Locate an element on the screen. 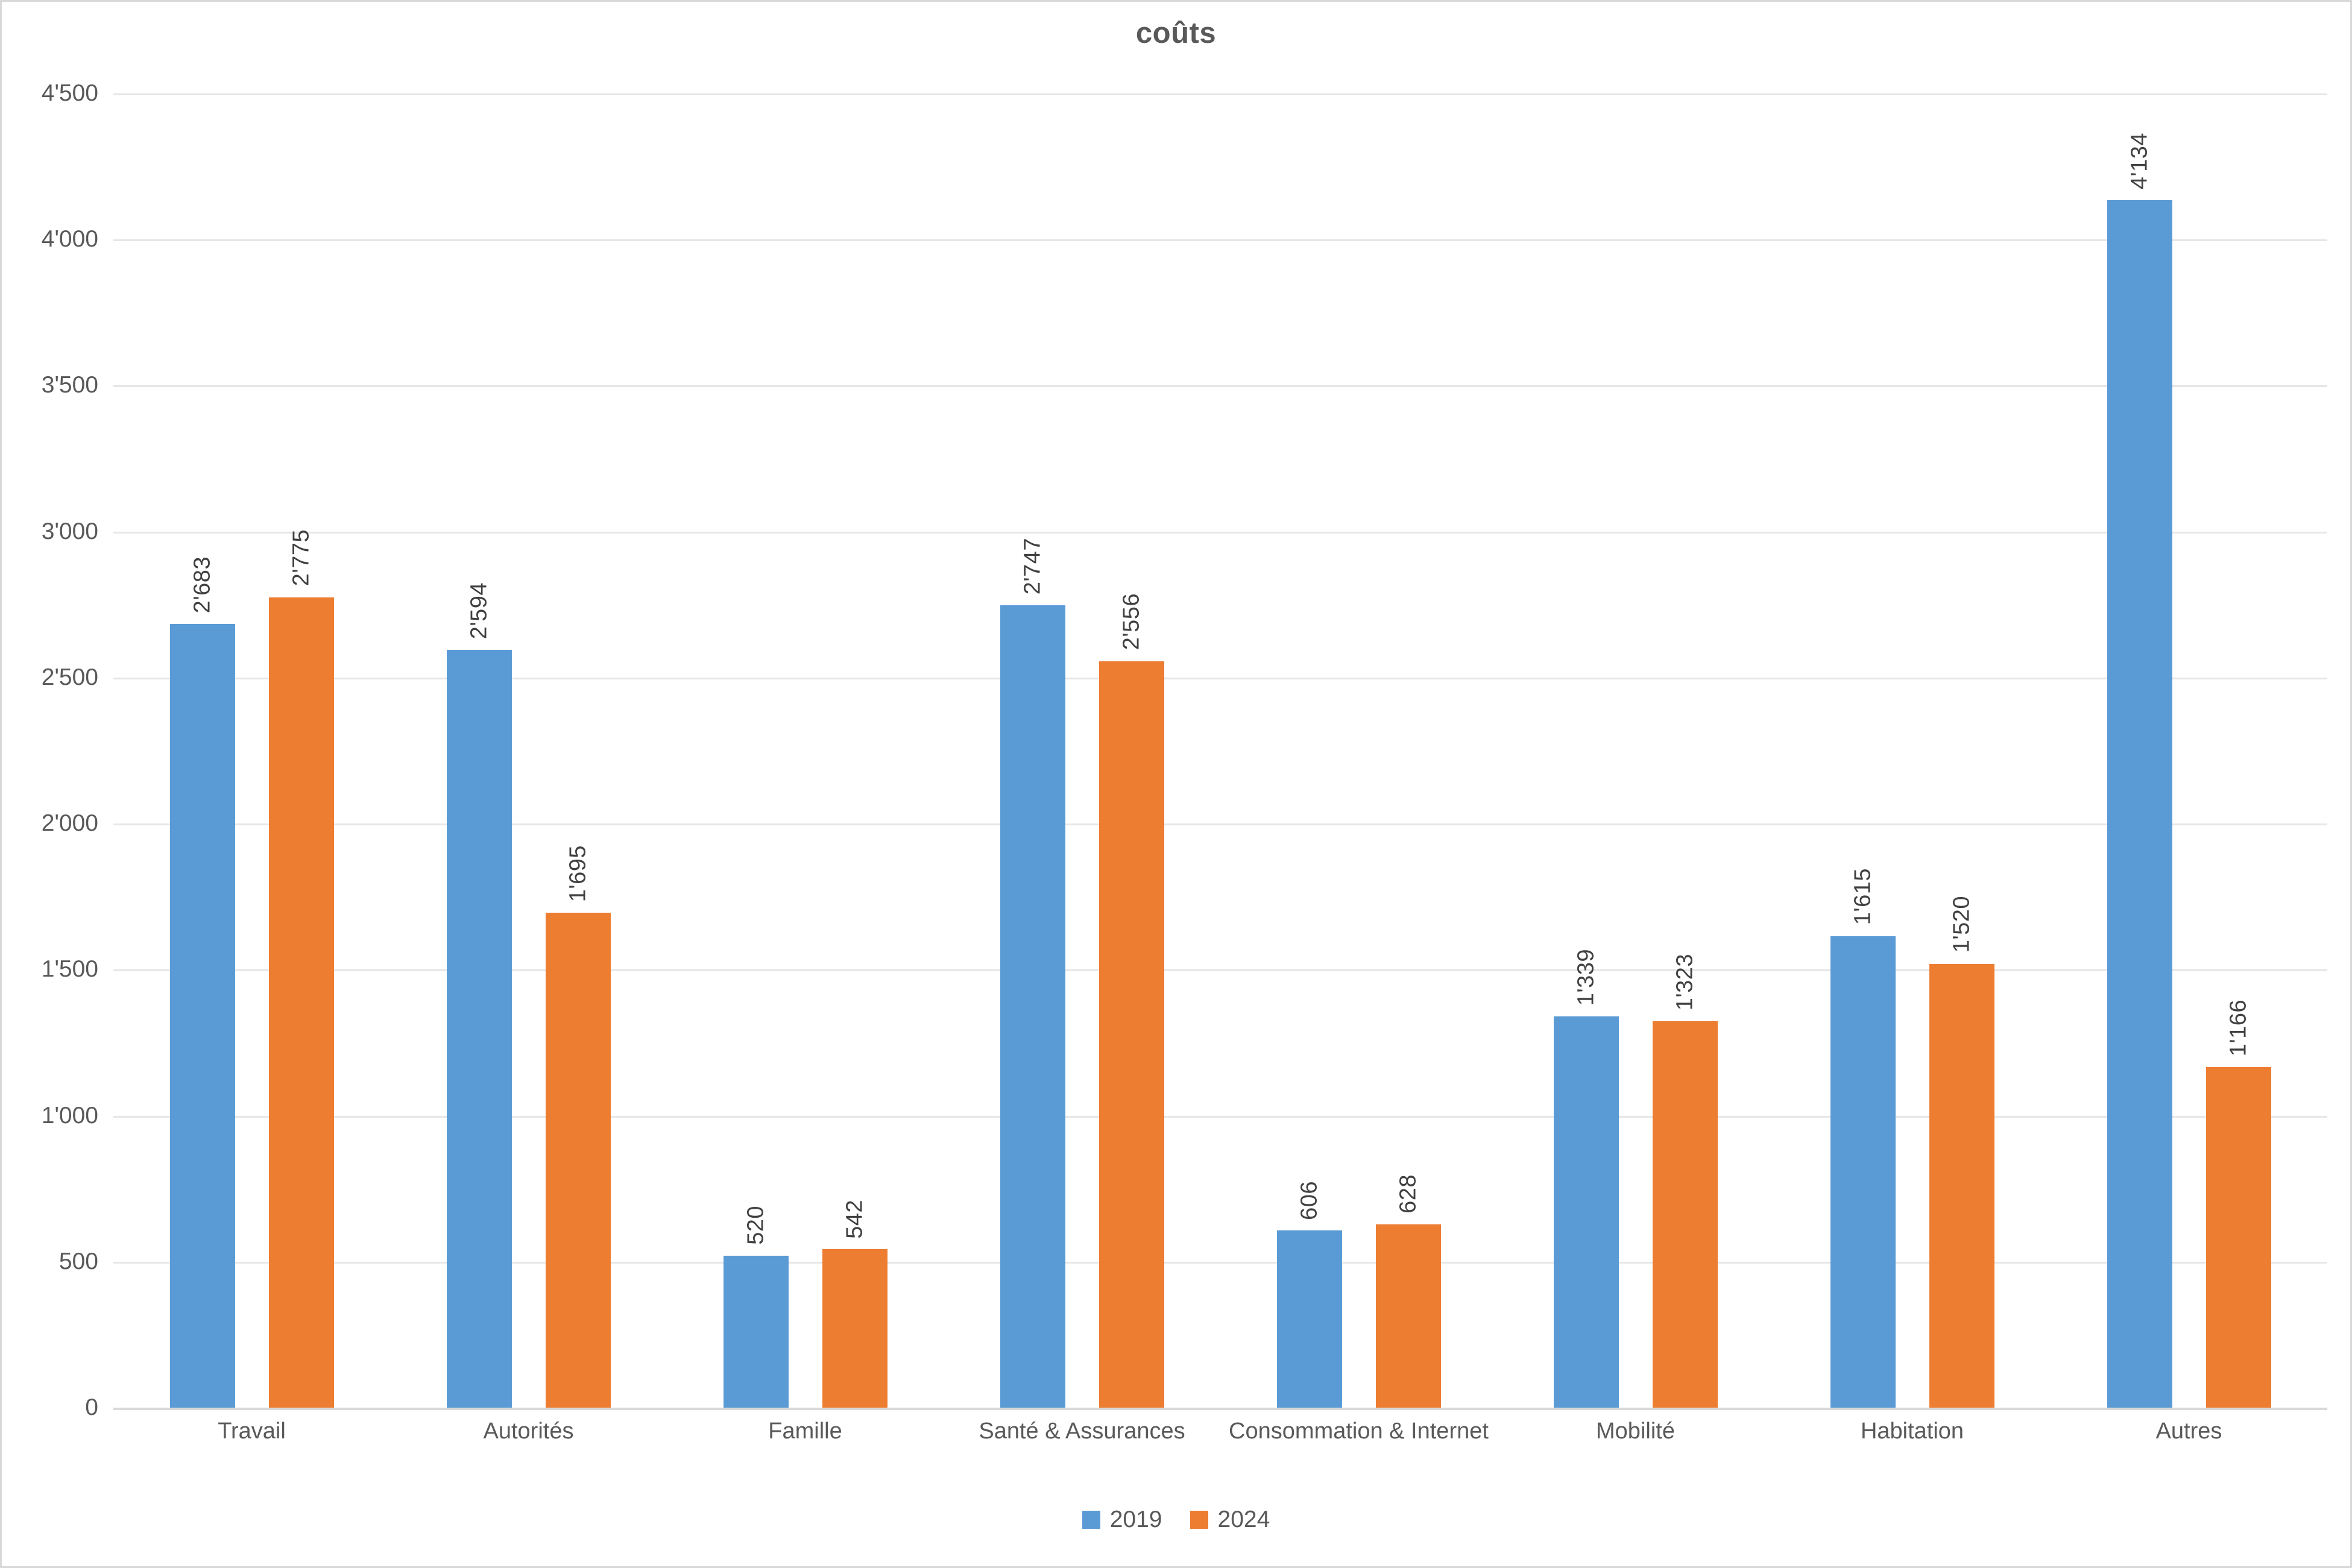  bar-value-label: 628 is located at coordinates (1407, 1194).